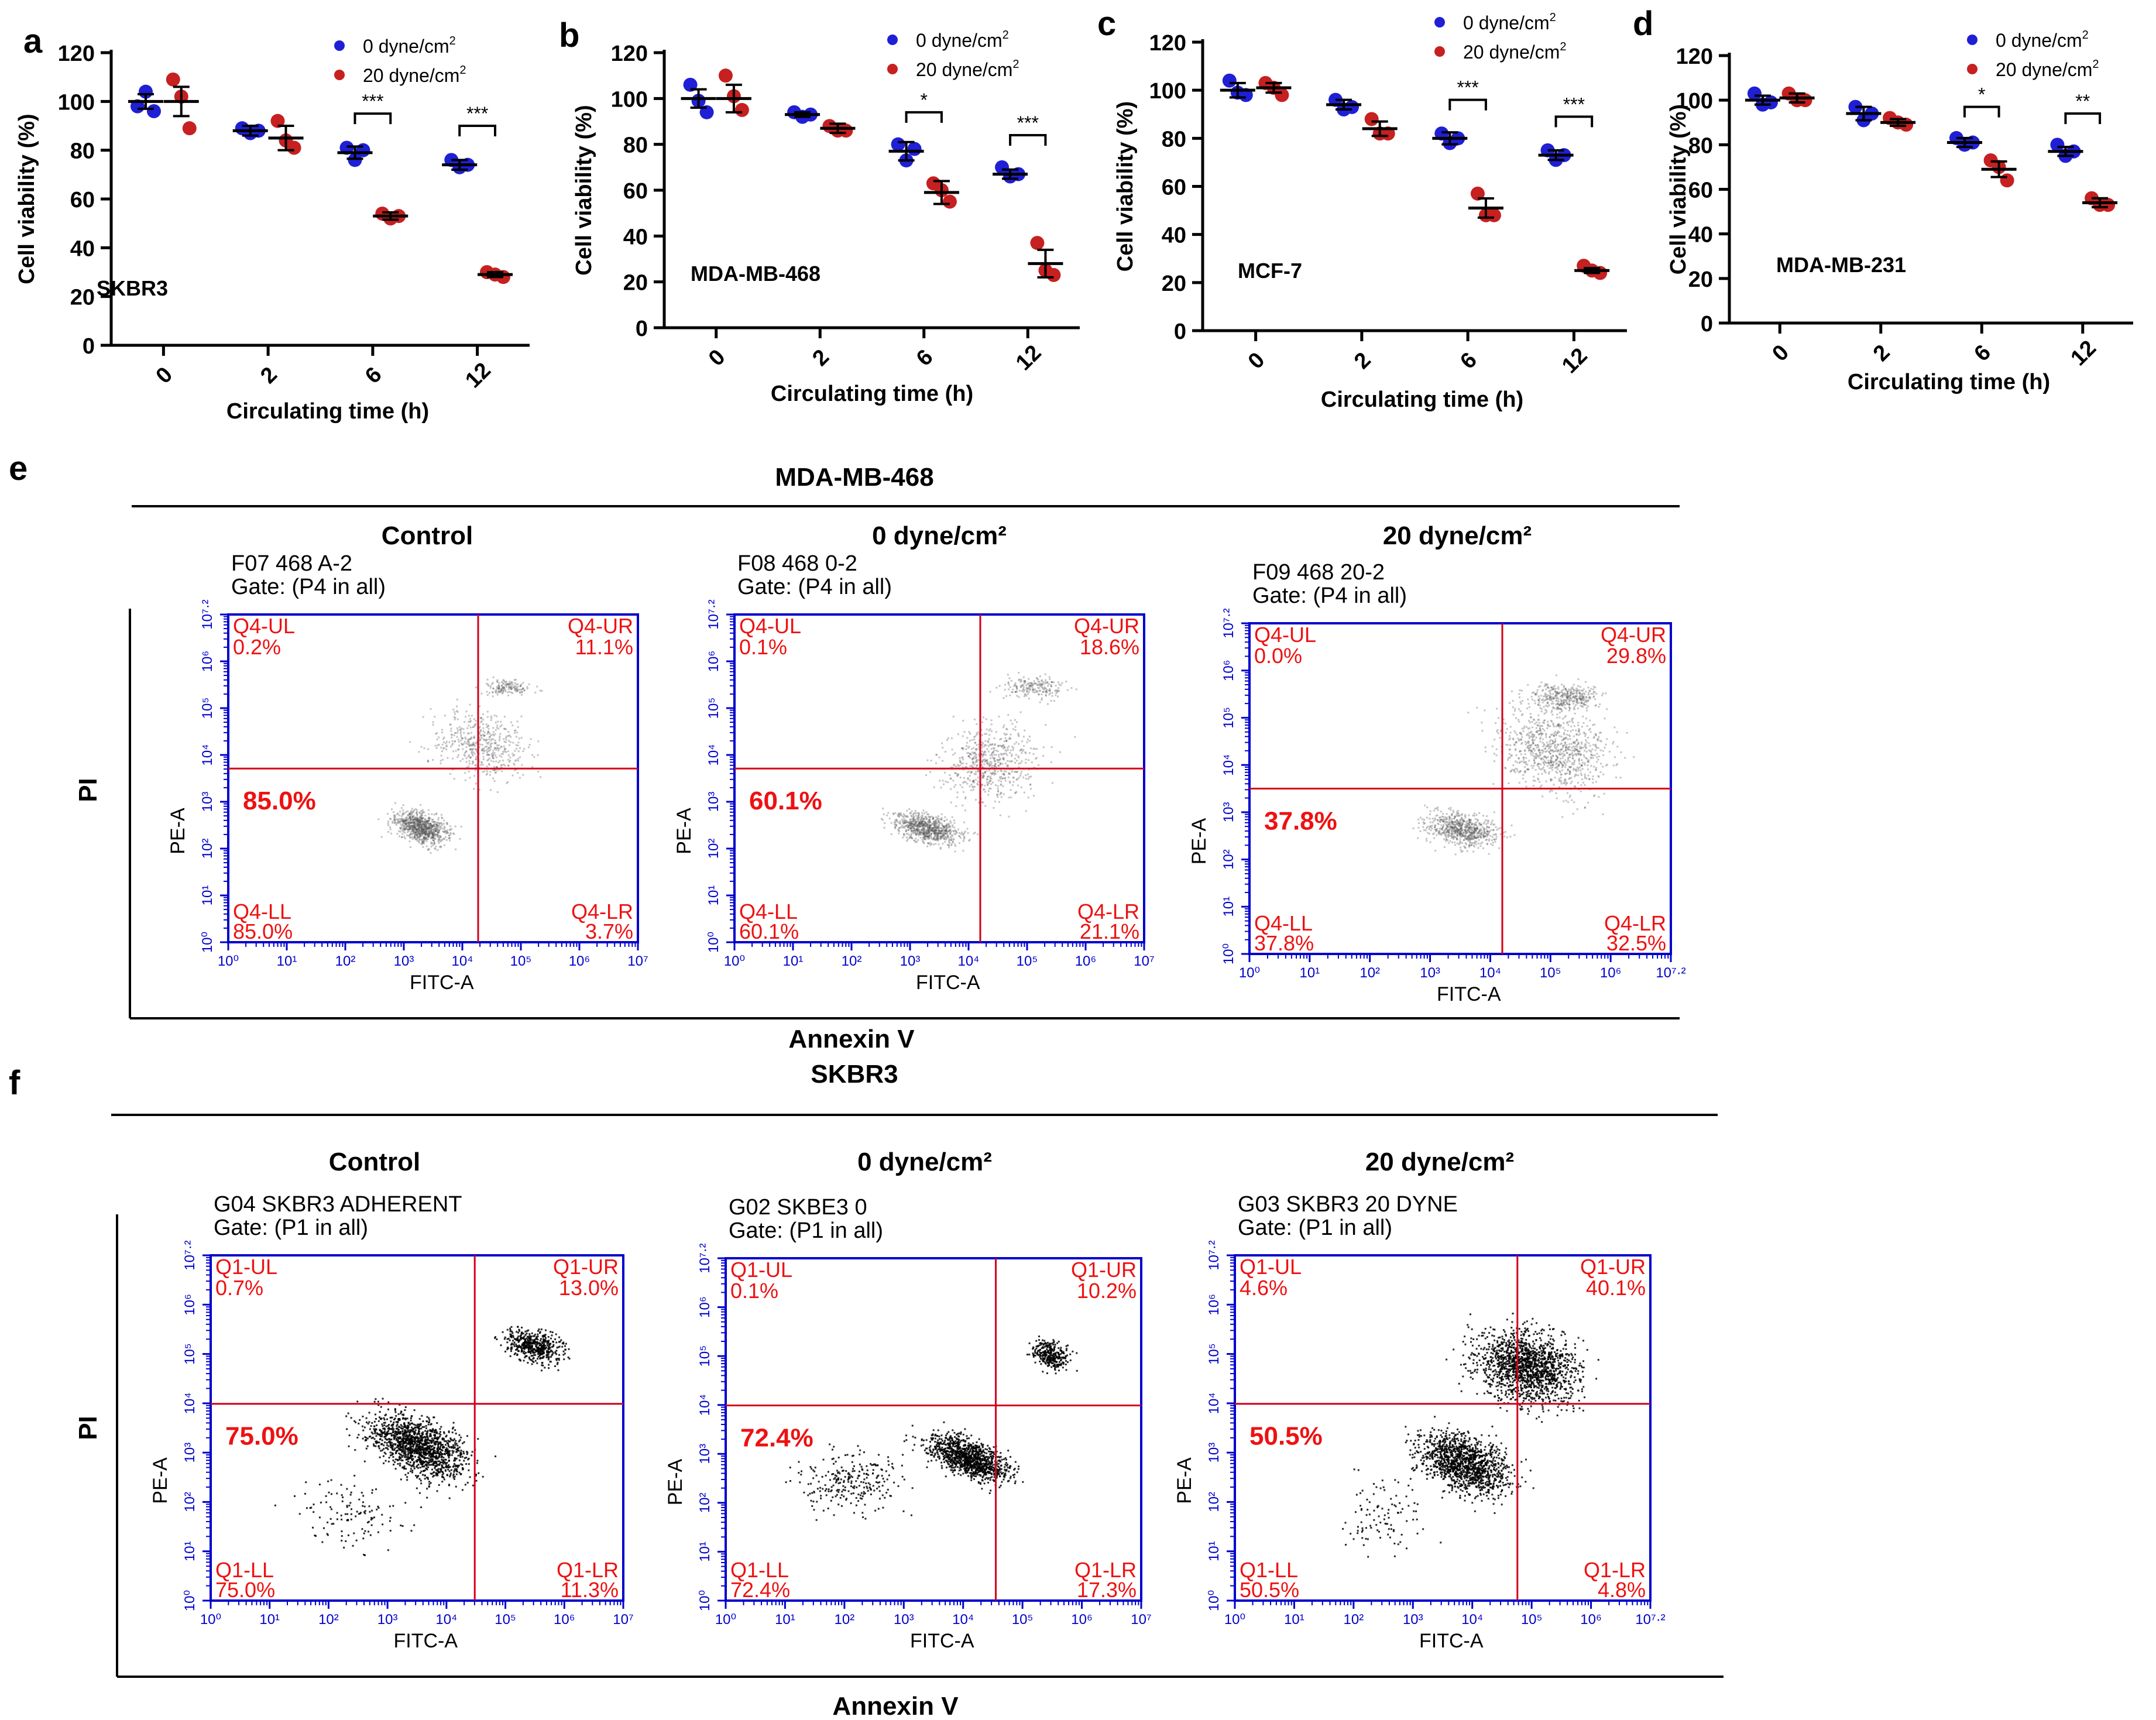 Image resolution: width=2156 pixels, height=1720 pixels. I want to click on x-axis-label: Circulating time (h), so click(1949, 382).